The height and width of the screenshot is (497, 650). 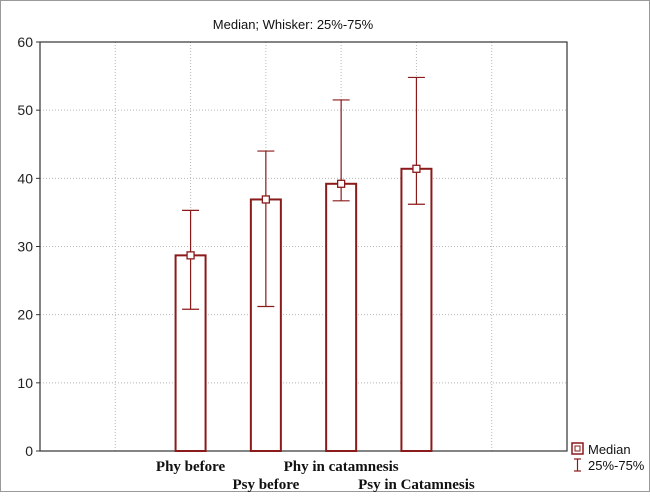 What do you see at coordinates (616, 465) in the screenshot?
I see `legend-range-label: 25%-75%` at bounding box center [616, 465].